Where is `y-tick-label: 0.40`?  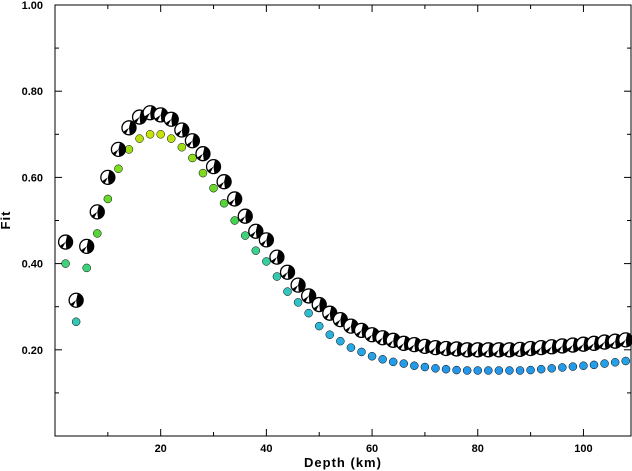 y-tick-label: 0.40 is located at coordinates (32, 265).